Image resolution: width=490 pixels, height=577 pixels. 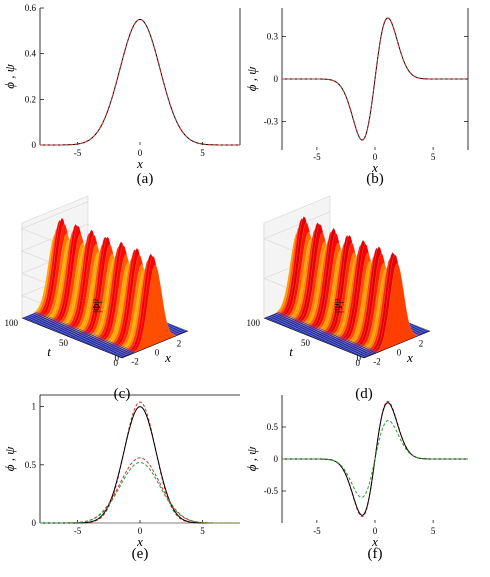 I want to click on panel-caption: (a), so click(x=145, y=179).